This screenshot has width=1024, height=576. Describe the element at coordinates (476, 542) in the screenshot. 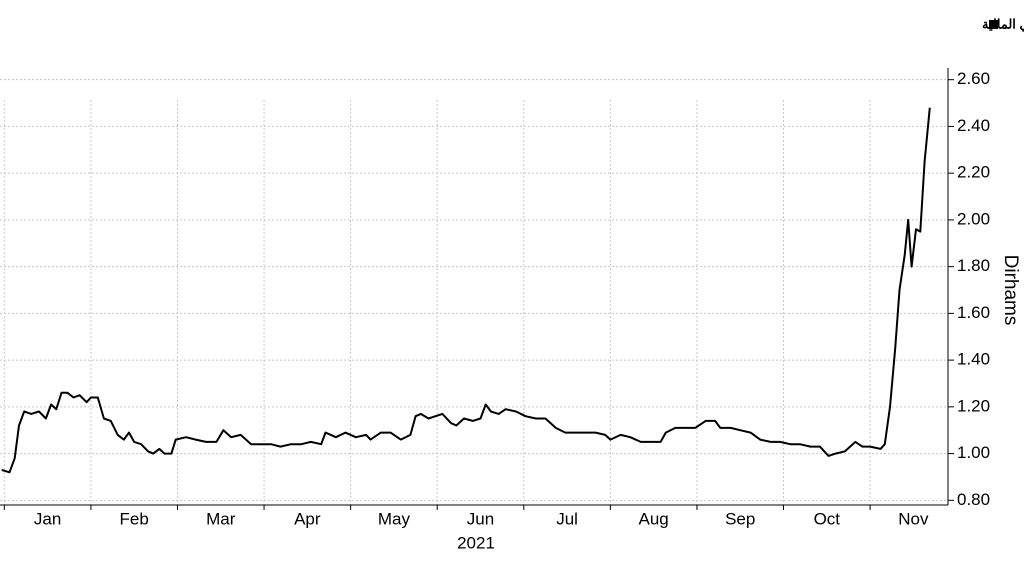

I see `x-axis-label: 2021` at that location.